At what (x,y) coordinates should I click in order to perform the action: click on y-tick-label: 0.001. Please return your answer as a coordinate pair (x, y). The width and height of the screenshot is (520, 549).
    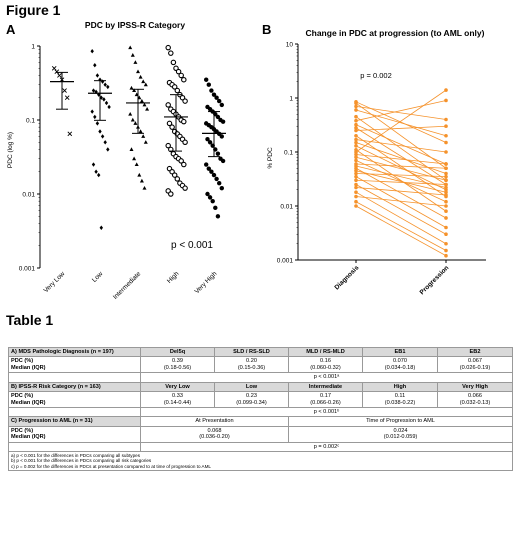
    Looking at the image, I should click on (285, 261).